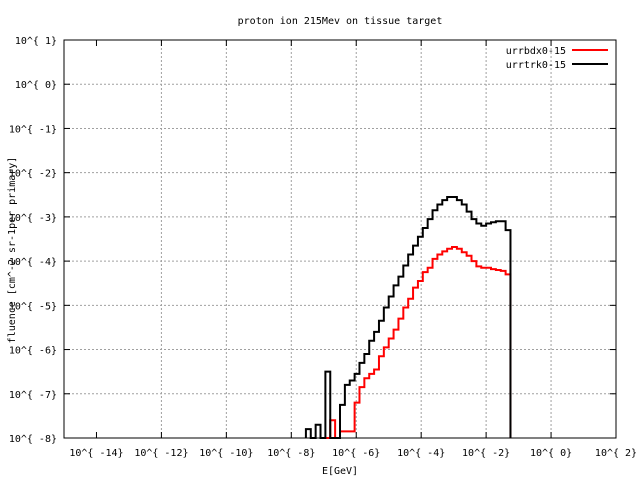  I want to click on legend-label: urrtrk0-15, so click(536, 65).